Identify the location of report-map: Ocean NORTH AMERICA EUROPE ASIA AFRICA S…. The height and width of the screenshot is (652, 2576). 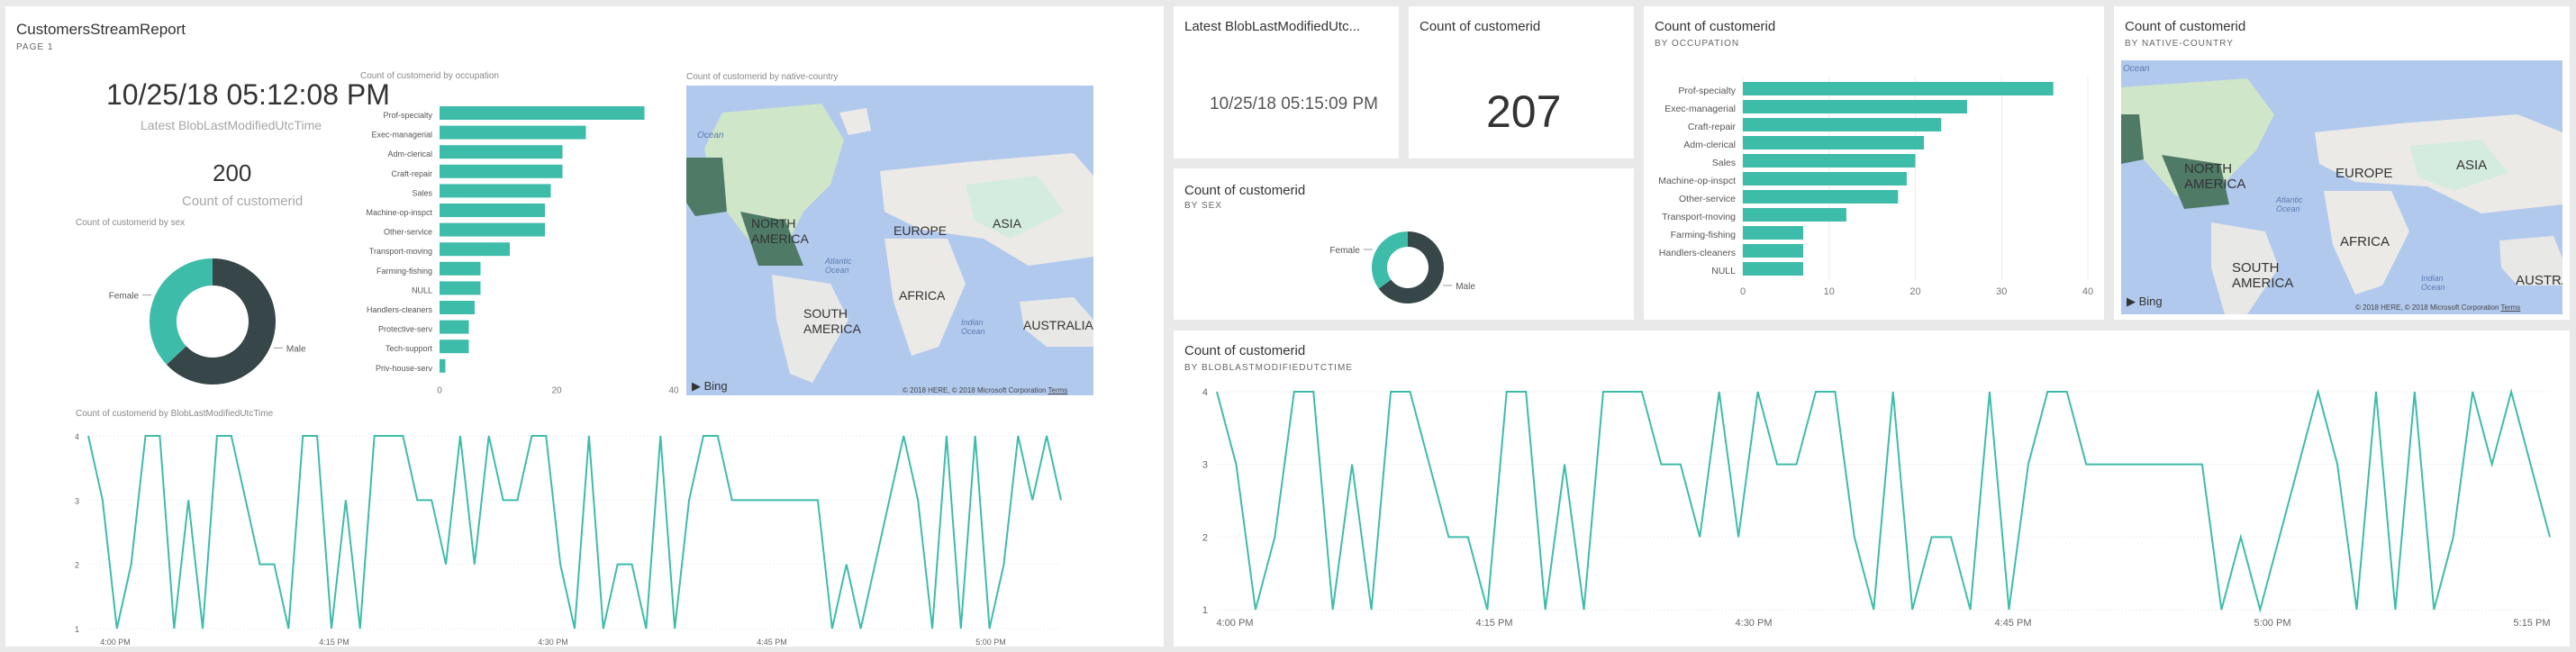
(889, 241).